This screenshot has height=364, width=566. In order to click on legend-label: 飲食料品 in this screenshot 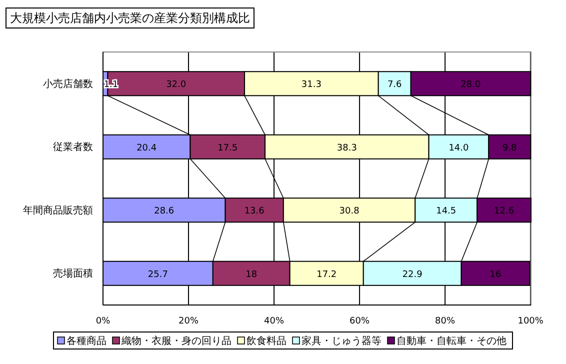, I will do `click(266, 341)`.